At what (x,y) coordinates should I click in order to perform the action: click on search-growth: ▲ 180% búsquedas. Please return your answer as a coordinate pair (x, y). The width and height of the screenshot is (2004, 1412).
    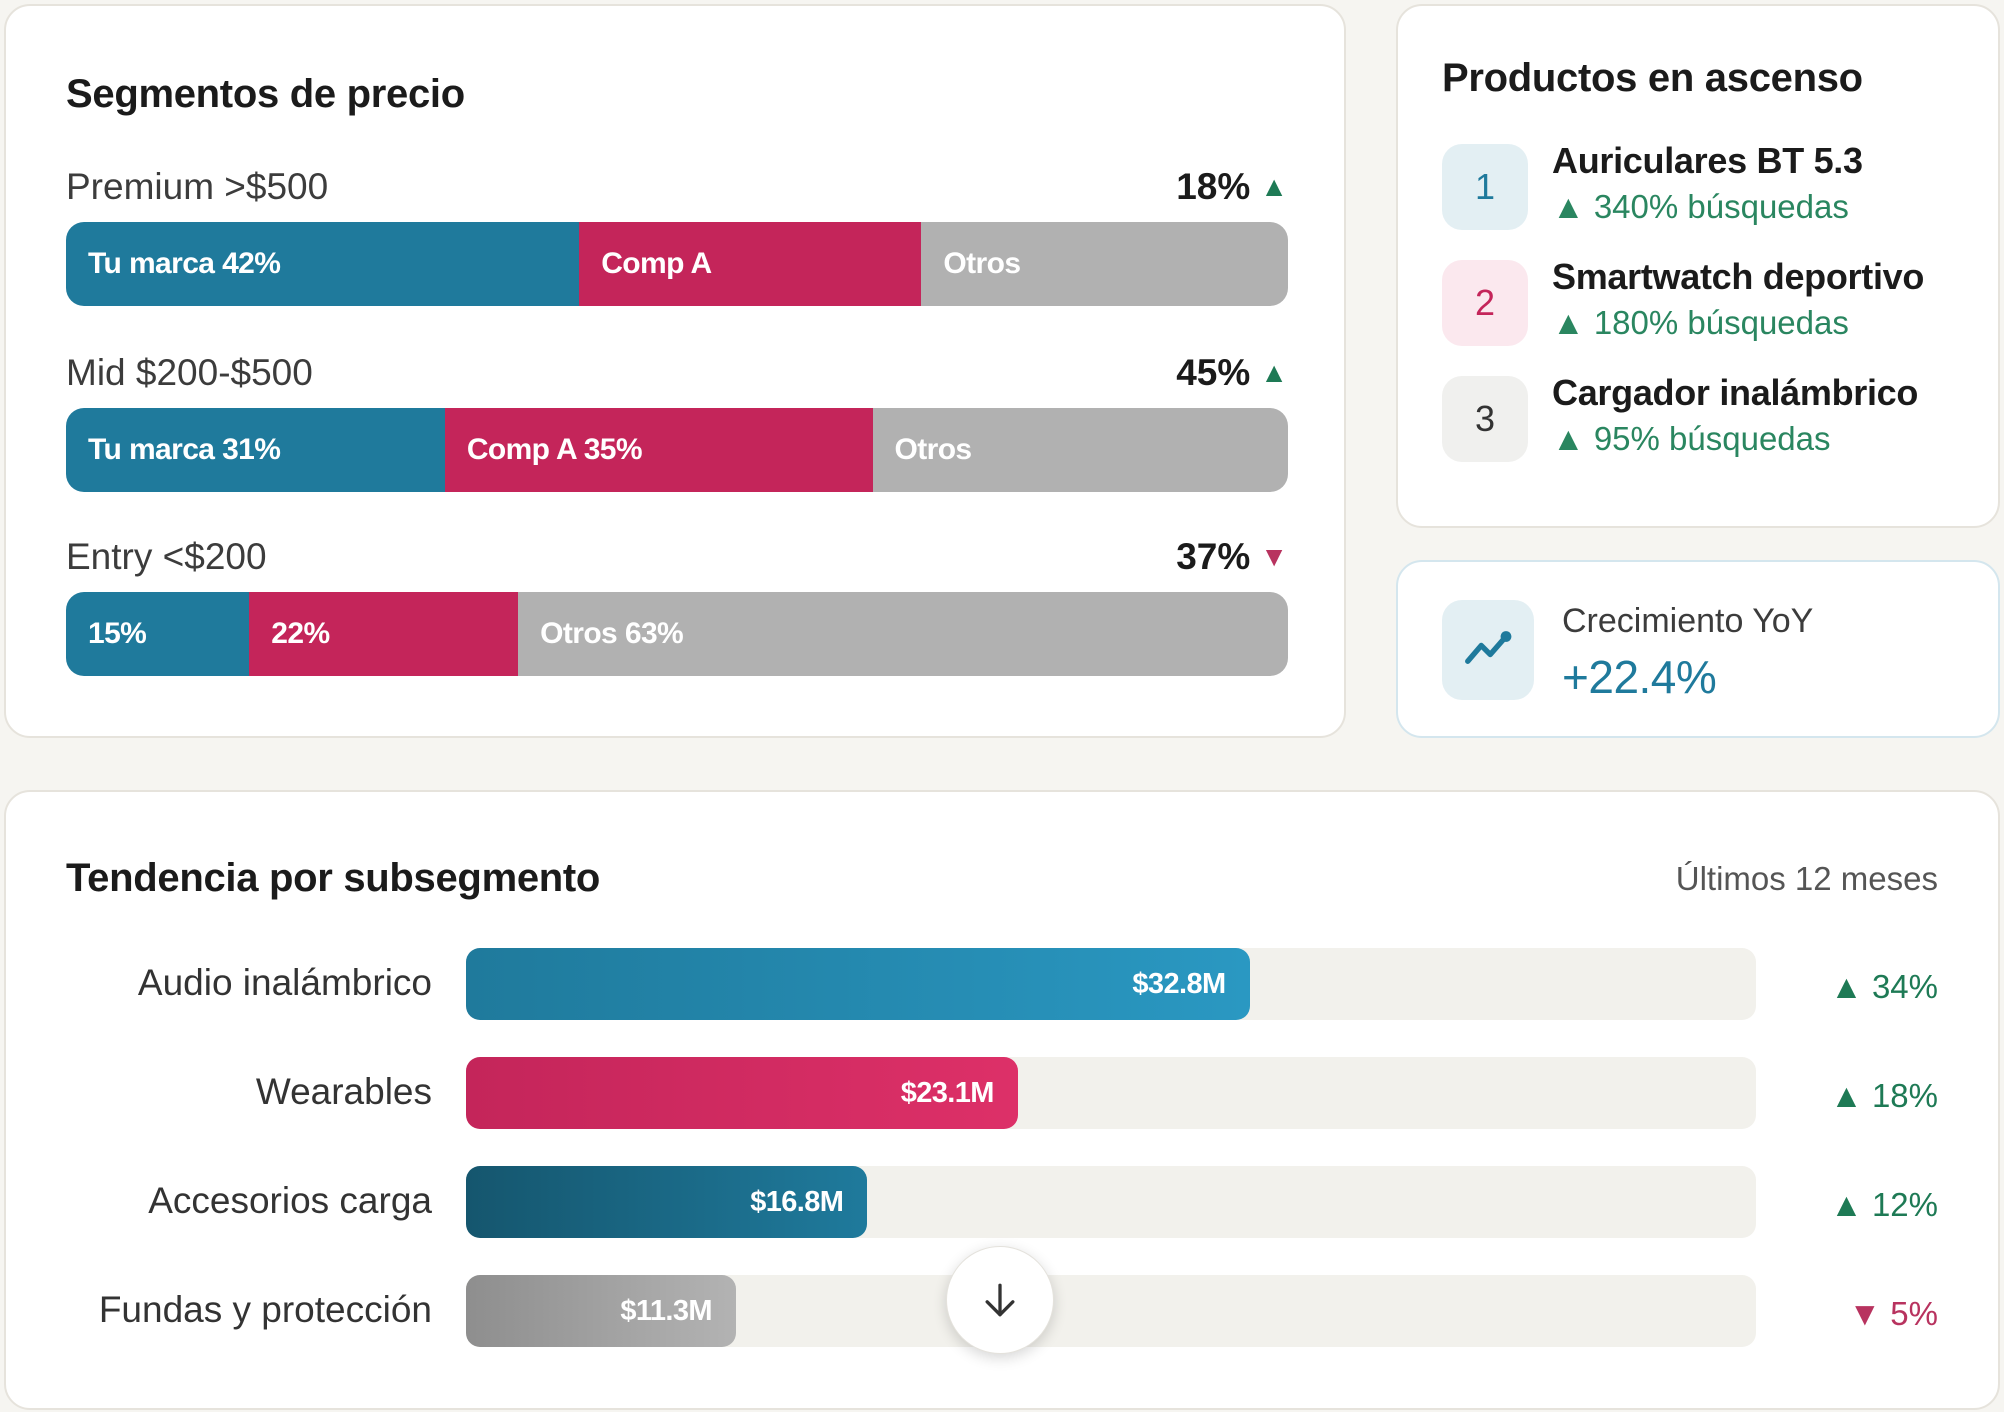
    Looking at the image, I should click on (1700, 322).